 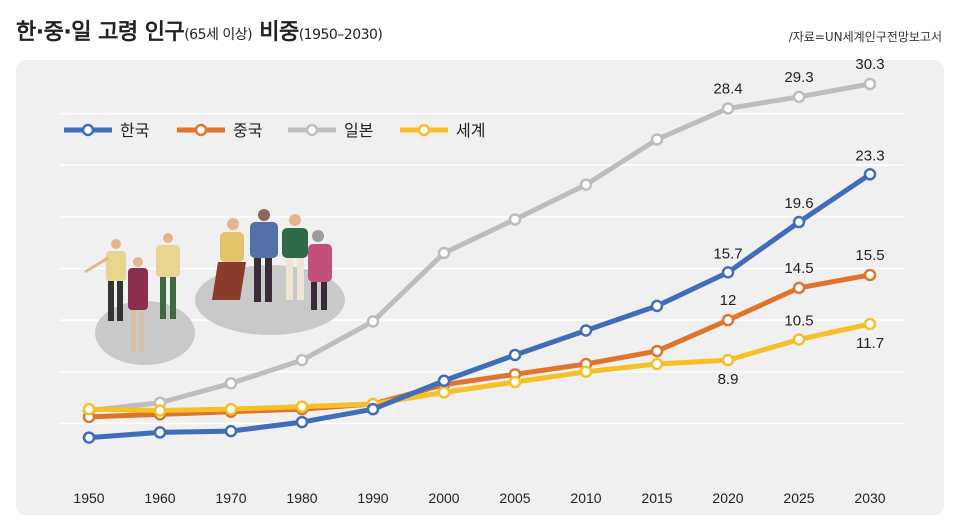 What do you see at coordinates (727, 88) in the screenshot?
I see `data-label-japan: 28.4` at bounding box center [727, 88].